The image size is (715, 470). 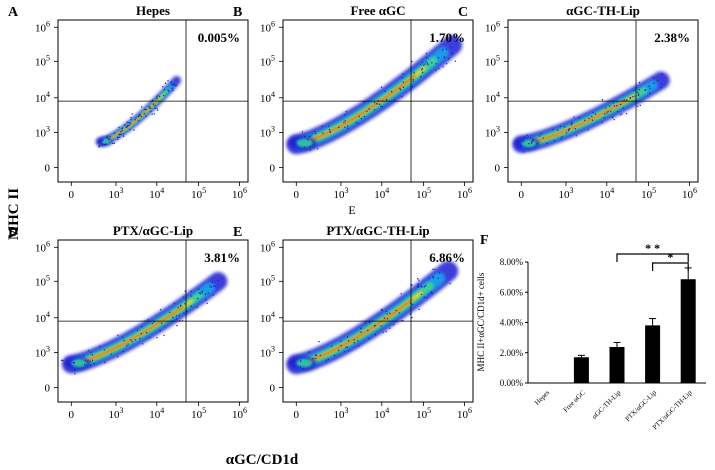 What do you see at coordinates (512, 353) in the screenshot?
I see `y-tick-label: 2.00%` at bounding box center [512, 353].